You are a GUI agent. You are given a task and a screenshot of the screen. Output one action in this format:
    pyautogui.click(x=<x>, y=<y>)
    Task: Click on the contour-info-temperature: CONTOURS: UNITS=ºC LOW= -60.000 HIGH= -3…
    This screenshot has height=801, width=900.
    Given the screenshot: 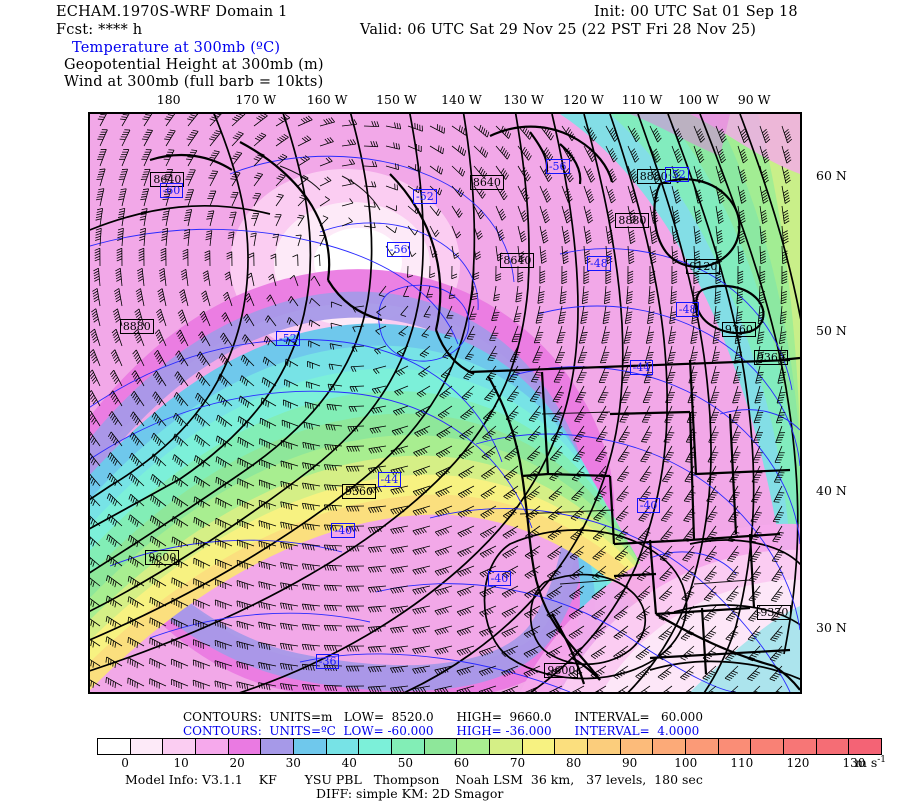 What is the action you would take?
    pyautogui.click(x=441, y=731)
    